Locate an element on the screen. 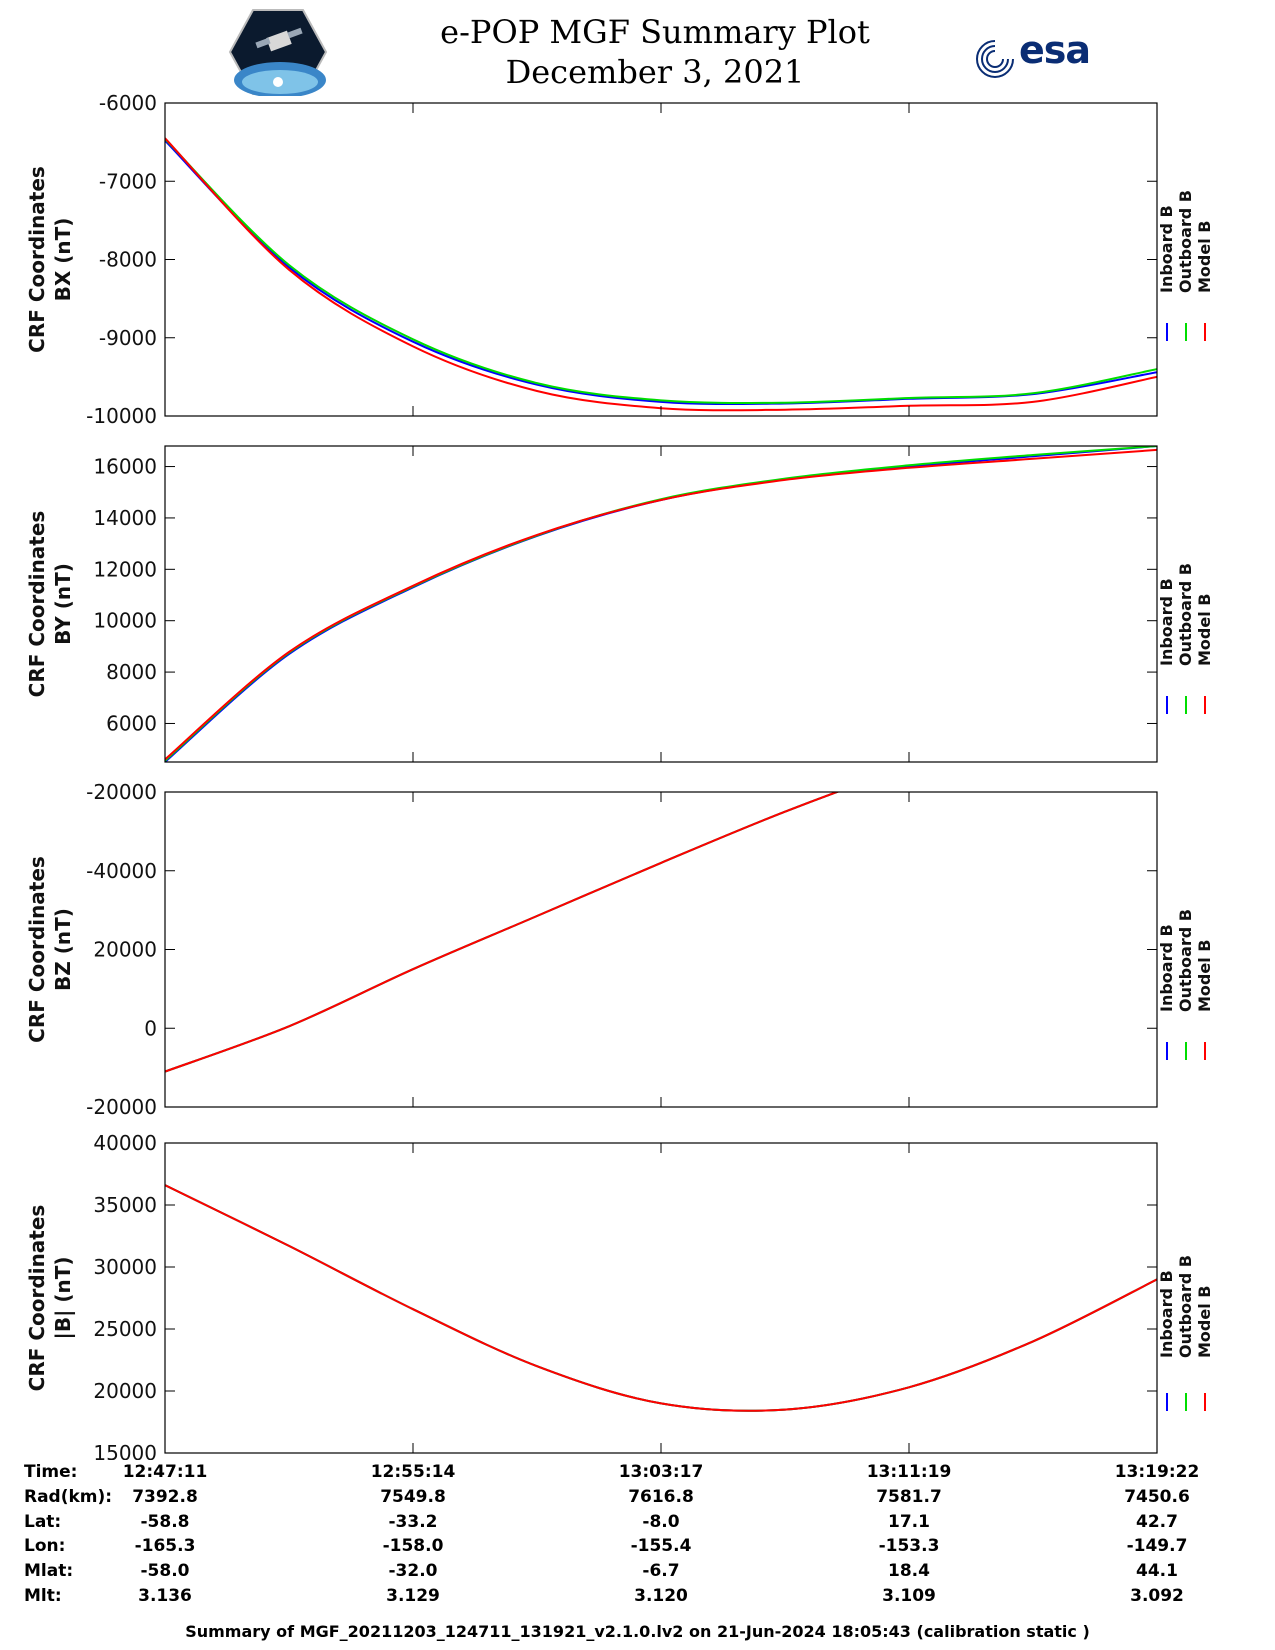 The height and width of the screenshot is (1650, 1275). y-tick-label: 0 is located at coordinates (150, 1028).